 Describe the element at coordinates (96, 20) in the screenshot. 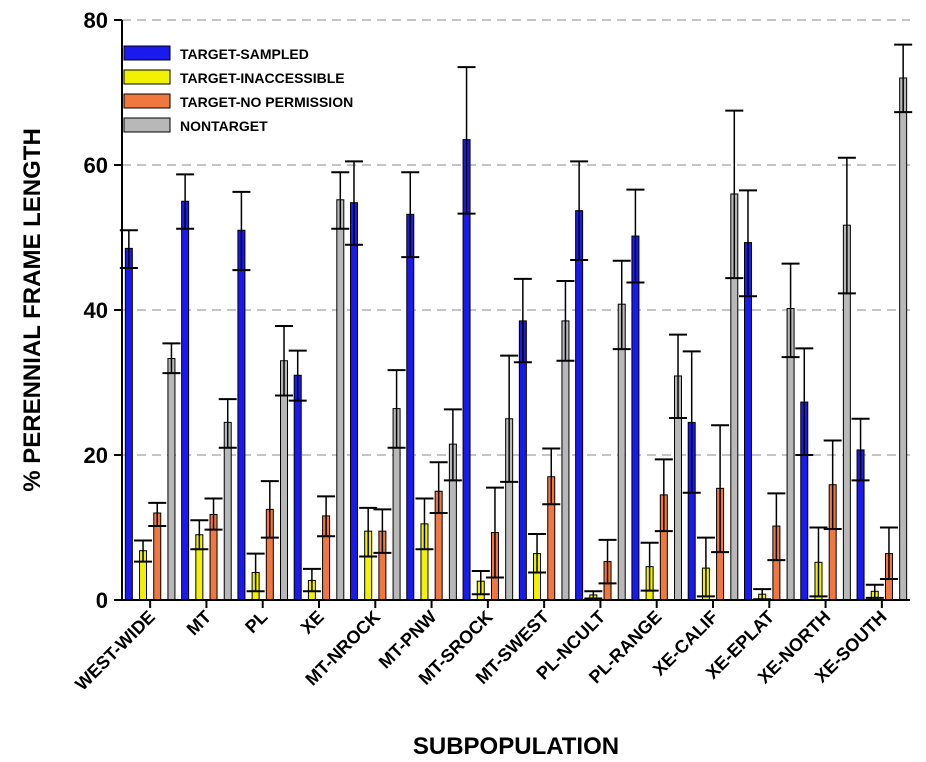

I see `y-tick-label: 80` at that location.